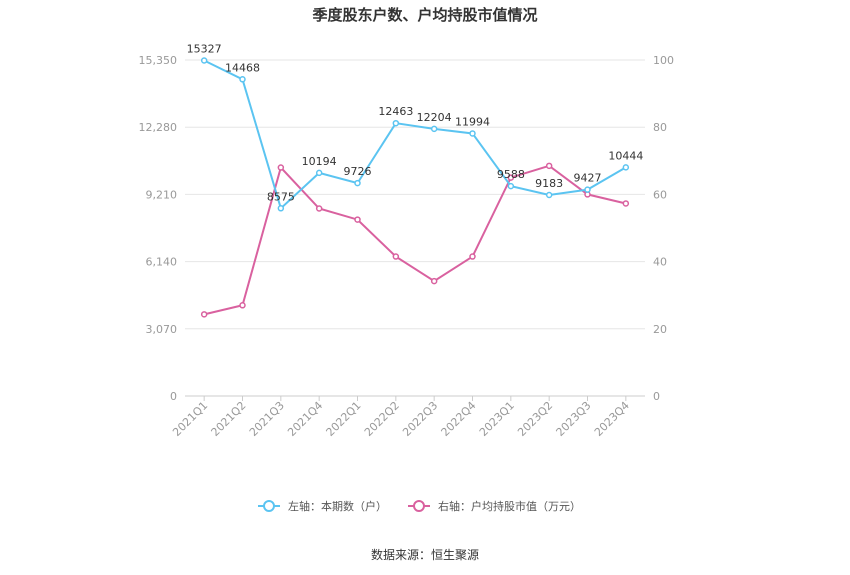 The height and width of the screenshot is (575, 850). Describe the element at coordinates (660, 262) in the screenshot. I see `right-tick-label: 40` at that location.